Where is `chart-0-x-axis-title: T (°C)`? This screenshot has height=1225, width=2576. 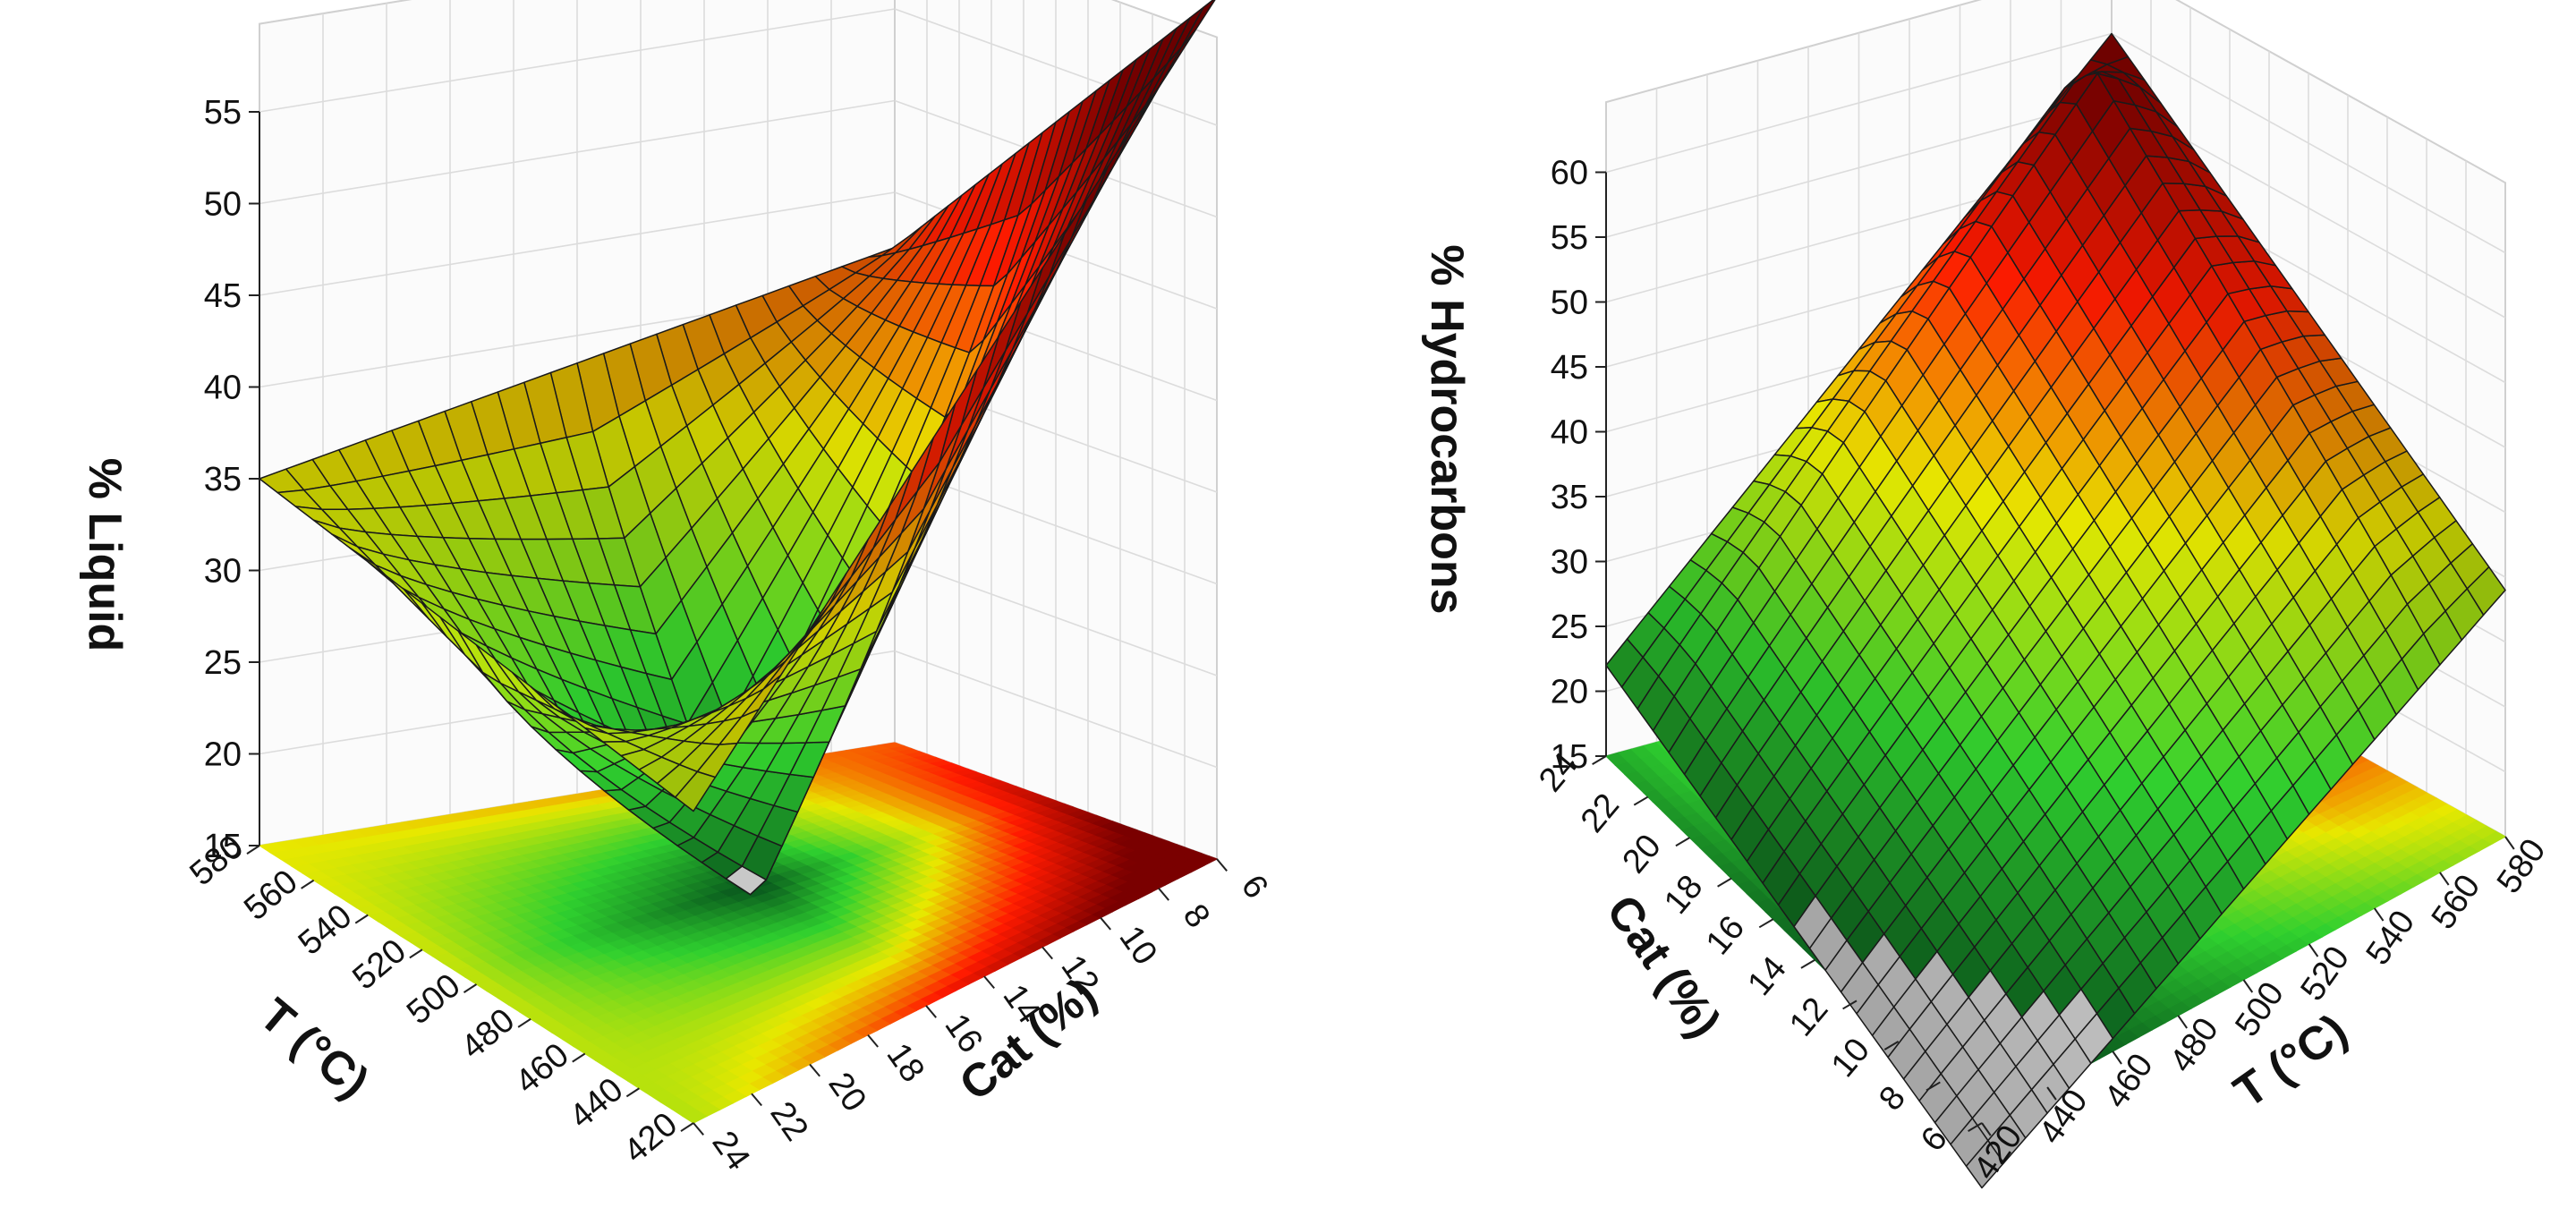
chart-0-x-axis-title: T (°C) is located at coordinates (314, 1049).